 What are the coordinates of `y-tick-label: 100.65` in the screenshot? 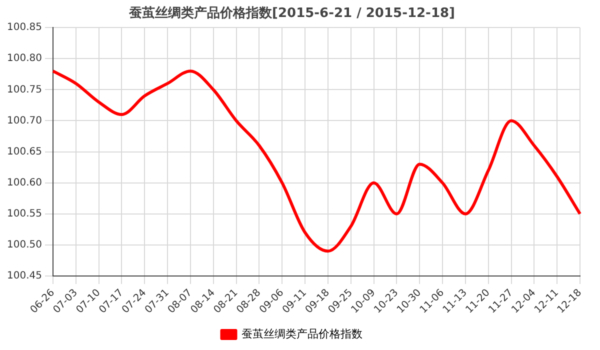 It's located at (24, 152).